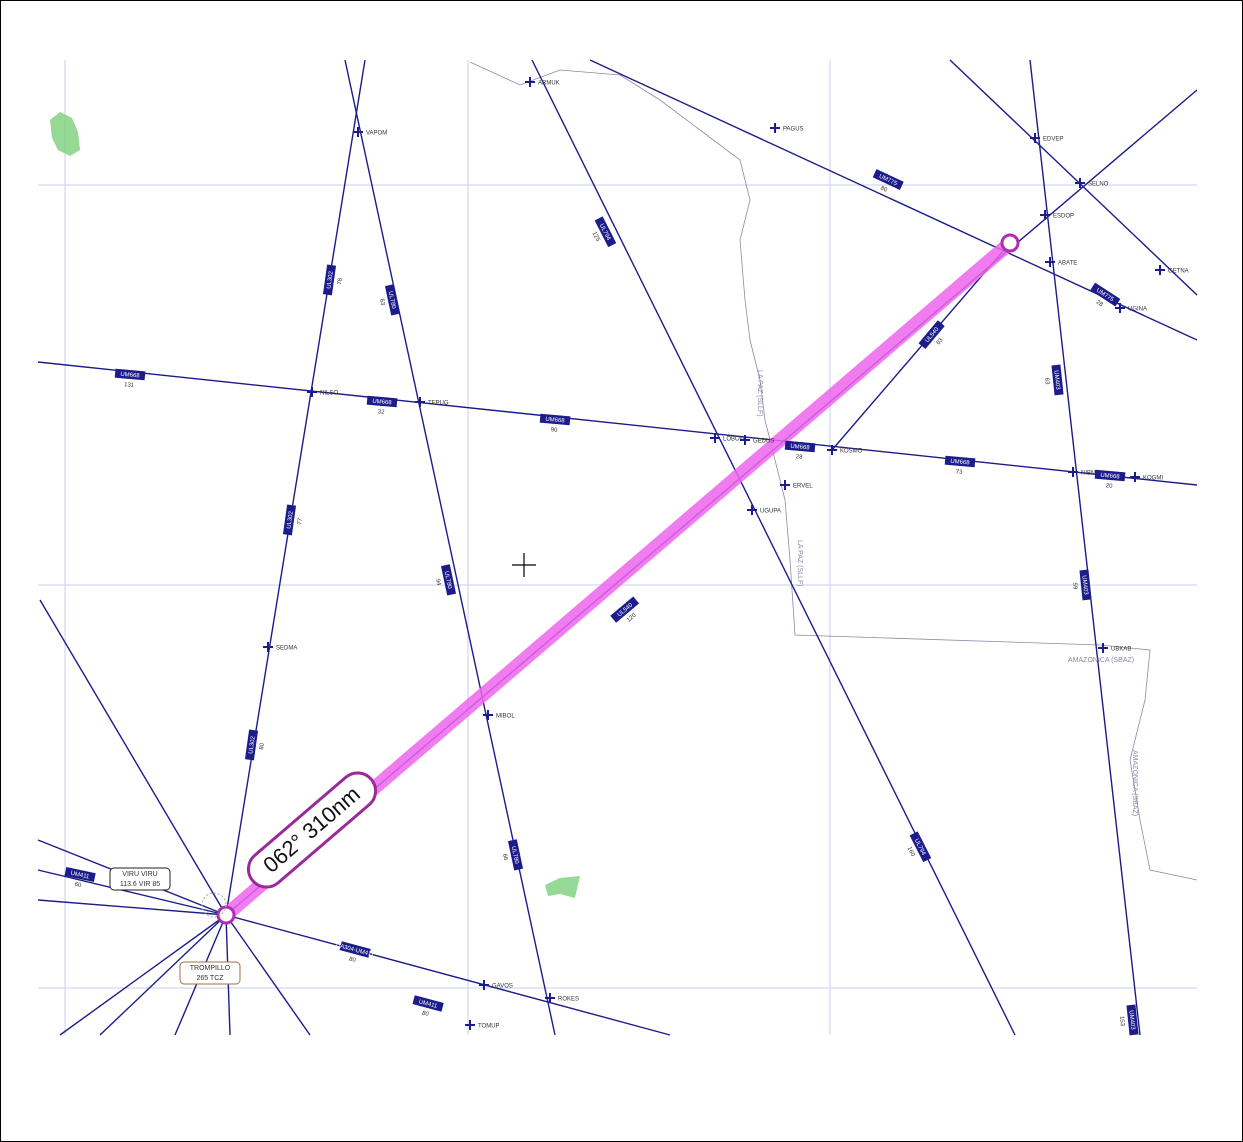  Describe the element at coordinates (1010, 243) in the screenshot. I see `route-end` at that location.